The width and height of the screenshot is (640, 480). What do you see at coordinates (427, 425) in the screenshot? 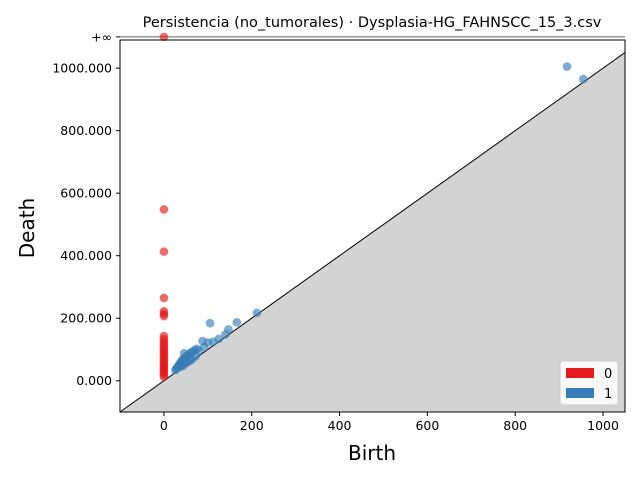
I see `x-tick-label: 600` at bounding box center [427, 425].